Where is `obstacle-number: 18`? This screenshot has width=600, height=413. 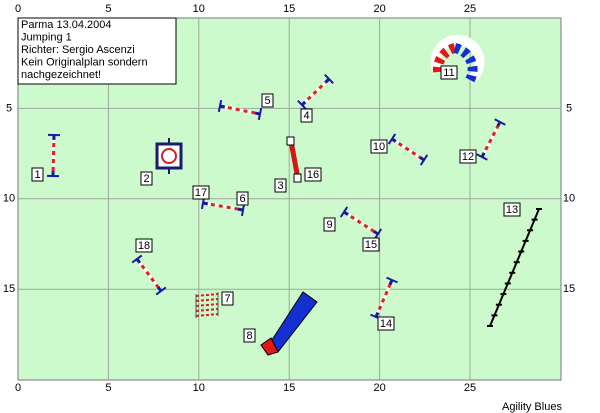
obstacle-number: 18 is located at coordinates (144, 246).